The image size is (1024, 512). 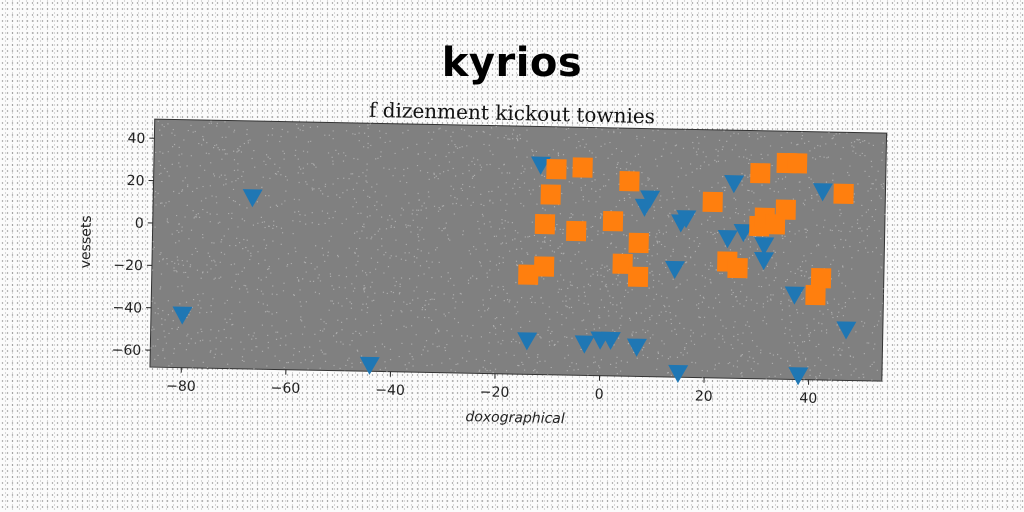 What do you see at coordinates (181, 386) in the screenshot?
I see `x-tick-label: −80` at bounding box center [181, 386].